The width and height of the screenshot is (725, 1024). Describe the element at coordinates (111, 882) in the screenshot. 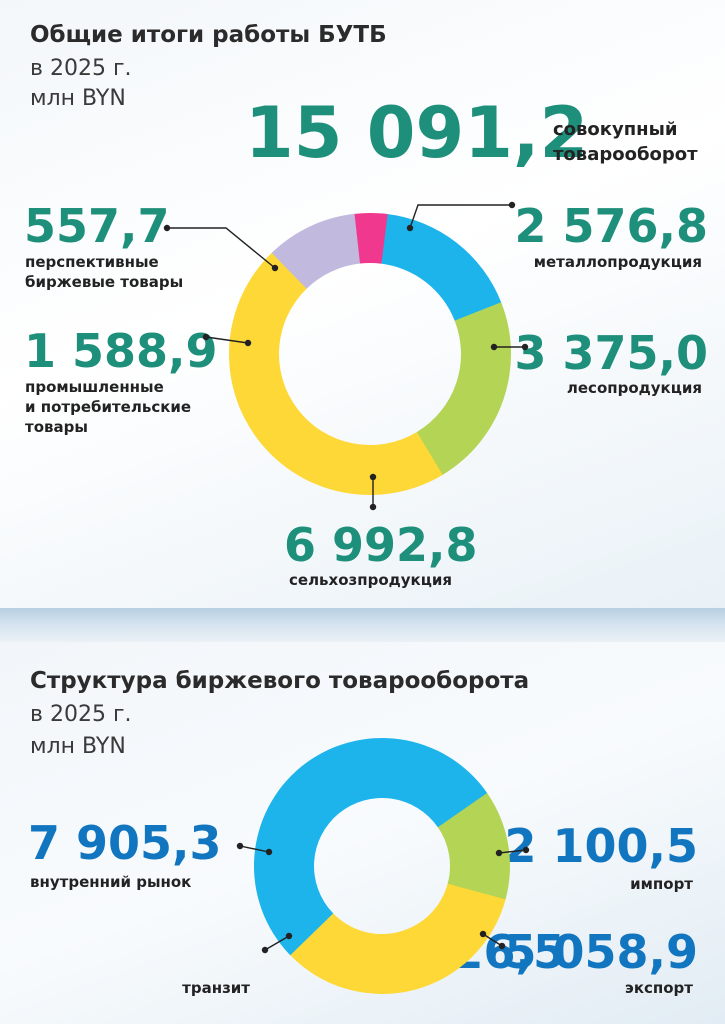

I see `label-domestic-market: внутренний рынок` at that location.